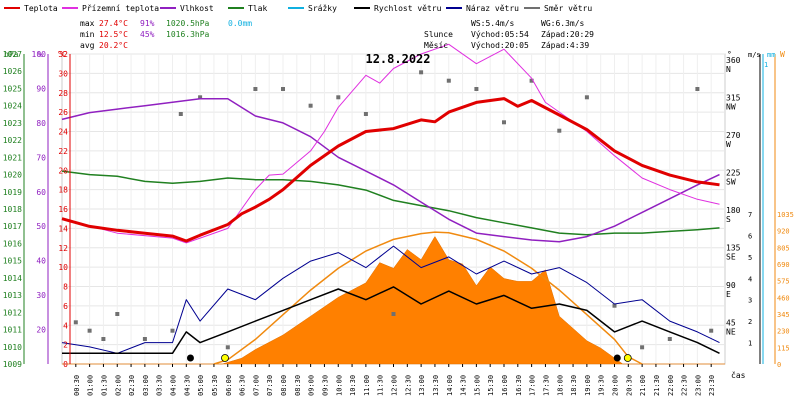 The width and height of the screenshot is (800, 400). Describe the element at coordinates (712, 385) in the screenshot. I see `x-tick-label: 23:30` at that location.